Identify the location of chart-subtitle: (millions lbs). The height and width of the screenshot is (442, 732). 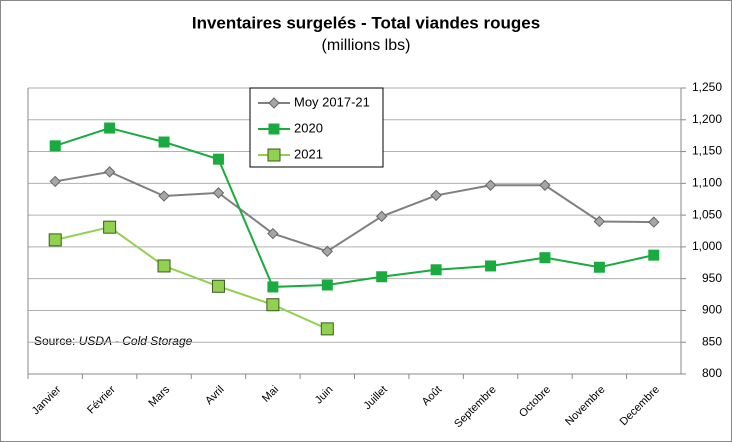
(366, 45).